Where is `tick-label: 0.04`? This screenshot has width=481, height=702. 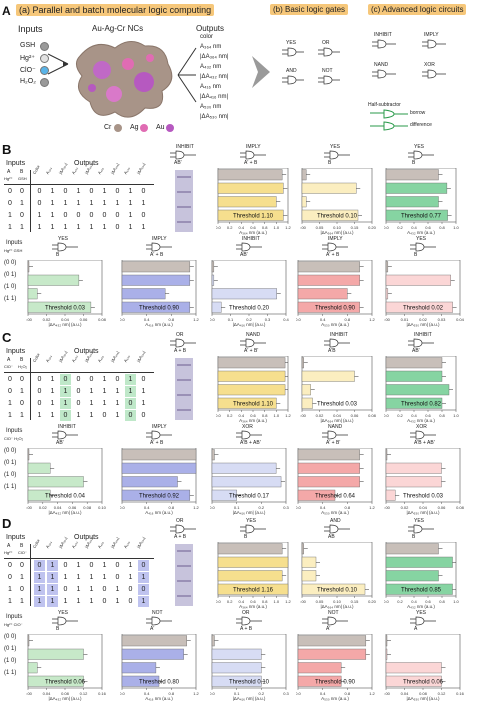
tick-label: 0.04 is located at coordinates (58, 507).